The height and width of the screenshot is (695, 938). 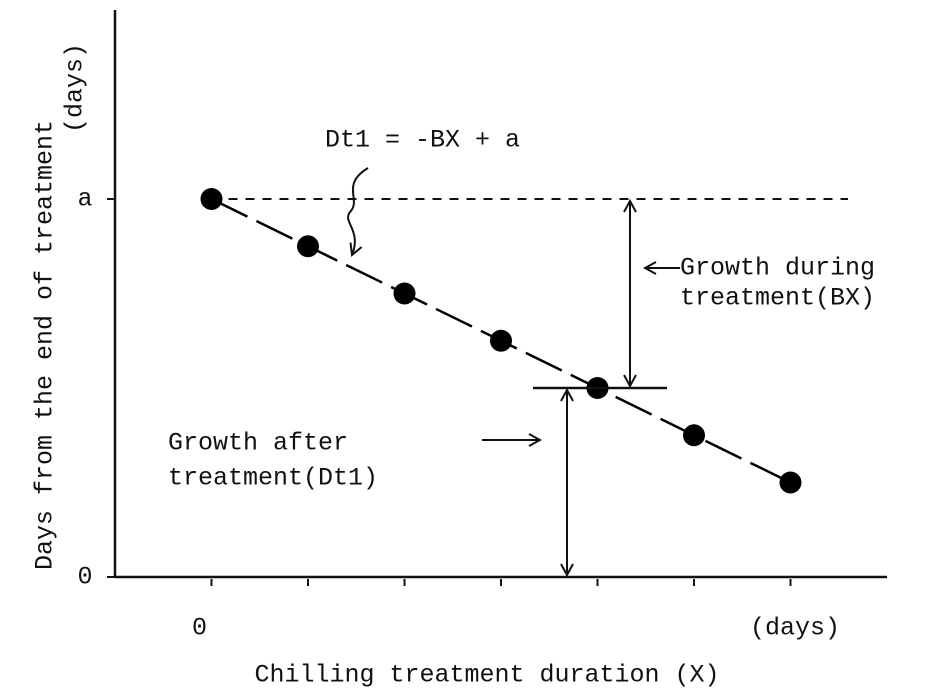 What do you see at coordinates (84, 577) in the screenshot?
I see `y-tick-label: 0` at bounding box center [84, 577].